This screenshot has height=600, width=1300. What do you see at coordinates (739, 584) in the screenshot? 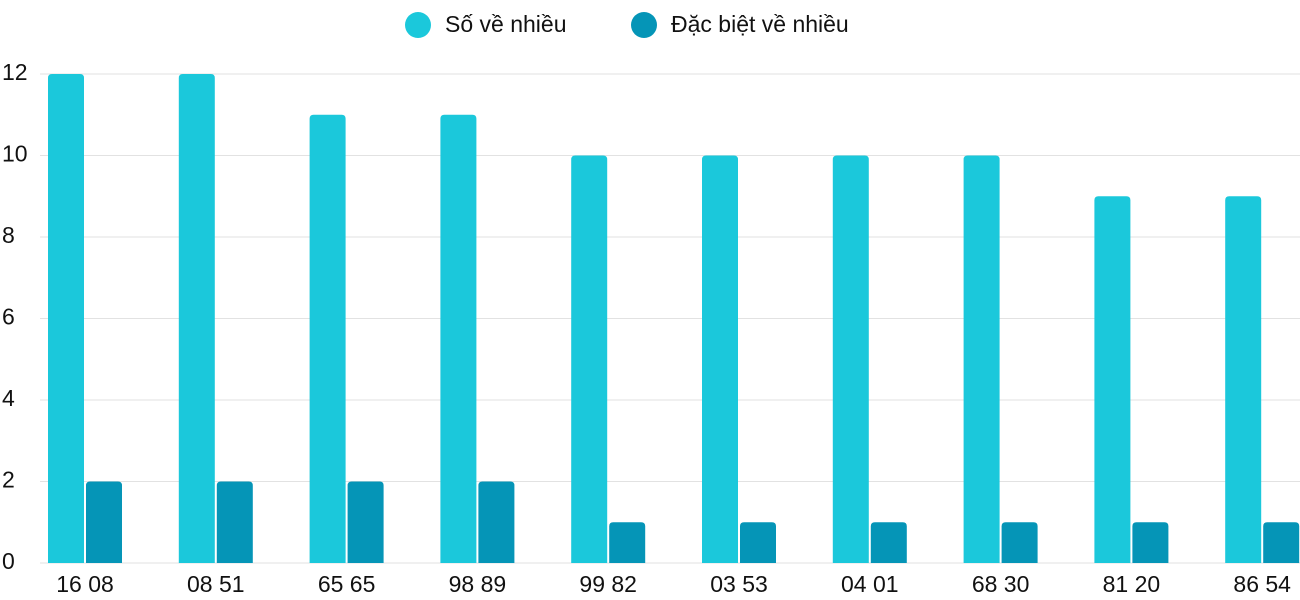
I see `x-tick-label: 03 53` at bounding box center [739, 584].